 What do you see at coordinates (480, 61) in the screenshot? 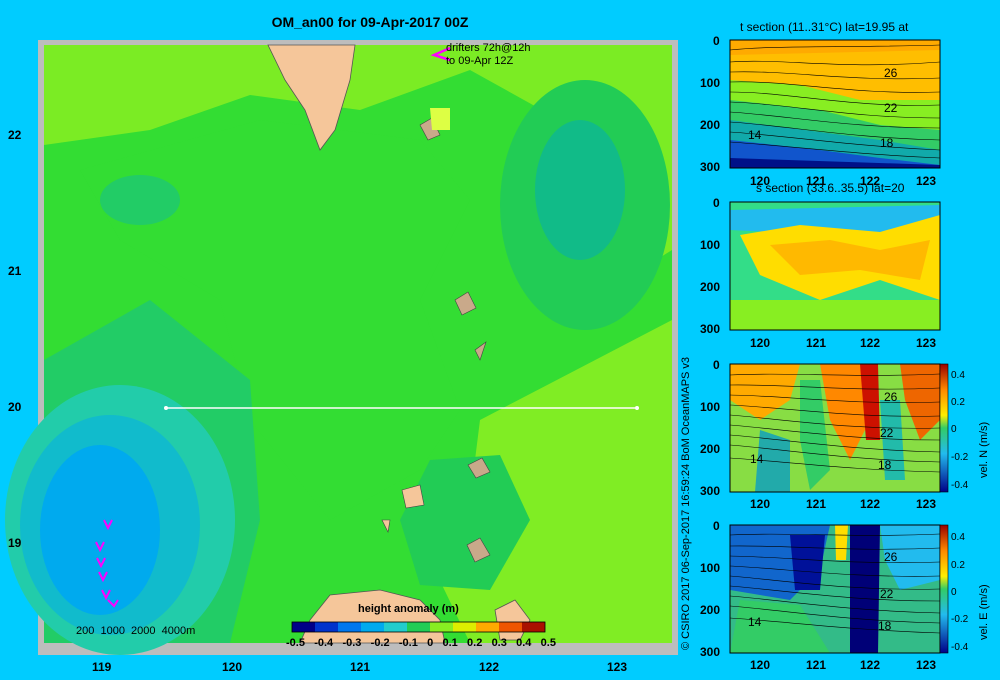
I see `drifter-legend-line2: to 09-Apr 12Z` at bounding box center [480, 61].